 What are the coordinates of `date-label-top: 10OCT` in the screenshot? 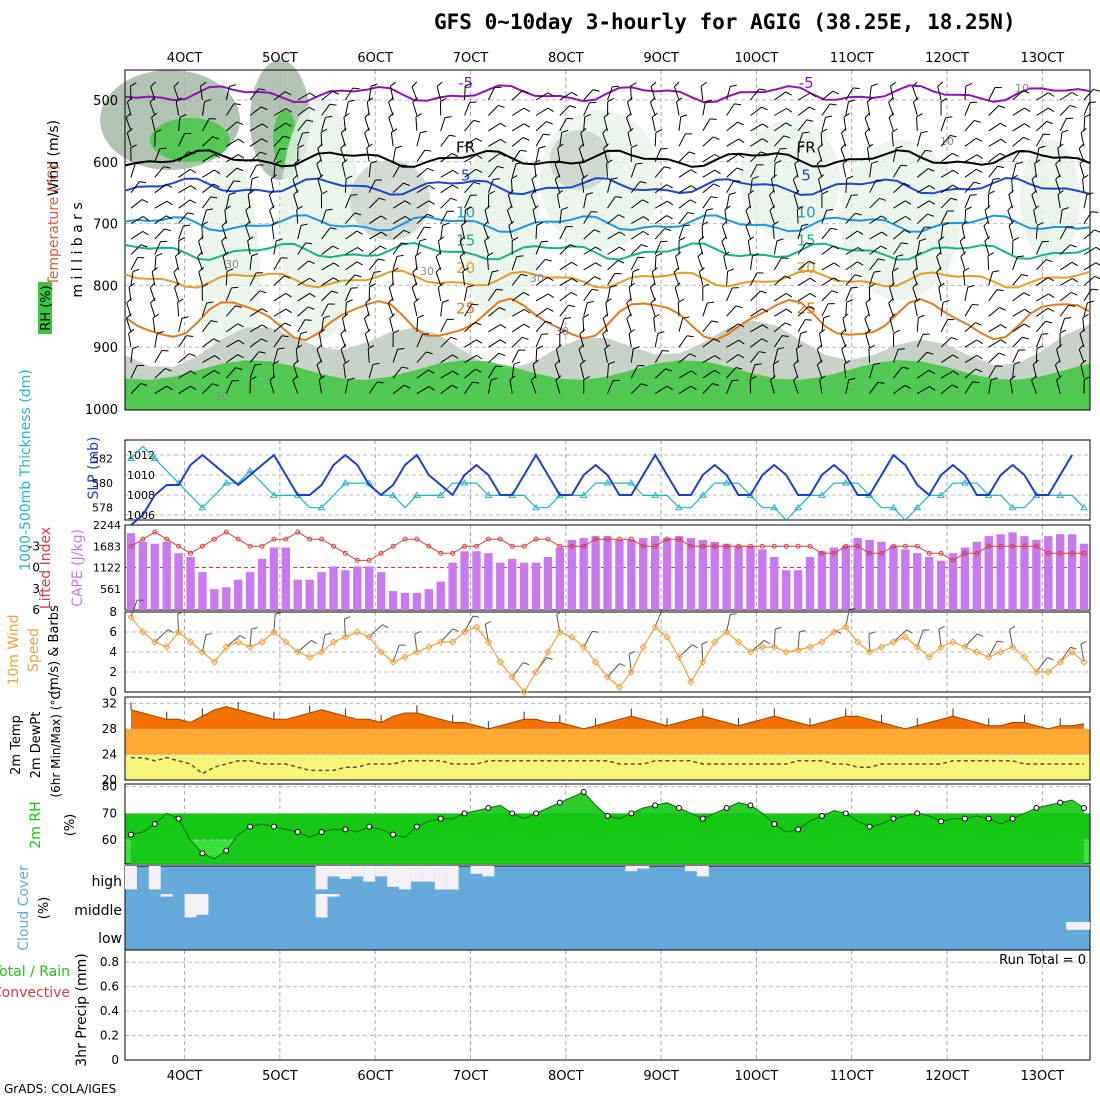 It's located at (757, 58).